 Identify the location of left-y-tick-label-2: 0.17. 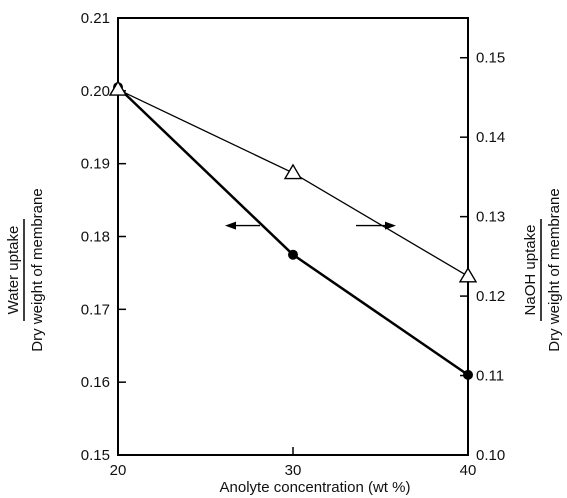
(95, 309).